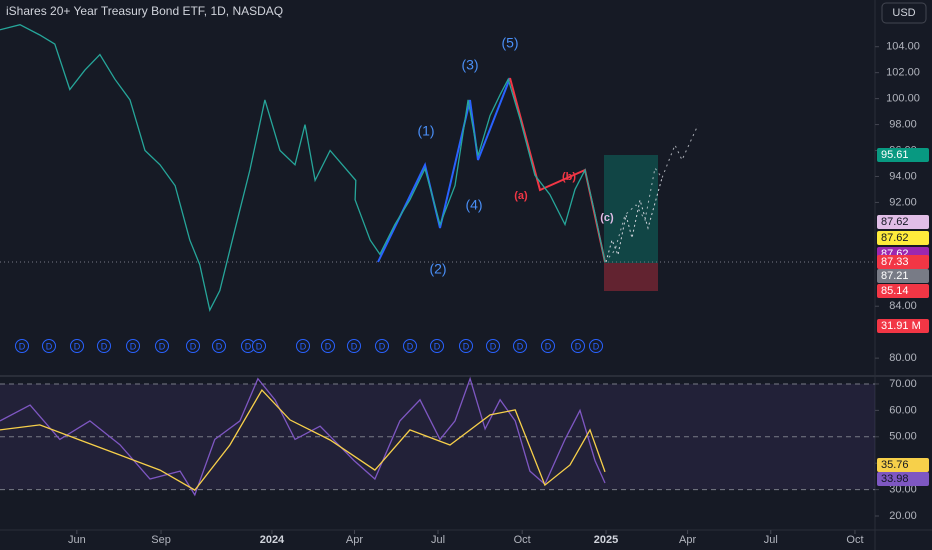 The width and height of the screenshot is (932, 550). I want to click on wave-label: (4), so click(473, 205).